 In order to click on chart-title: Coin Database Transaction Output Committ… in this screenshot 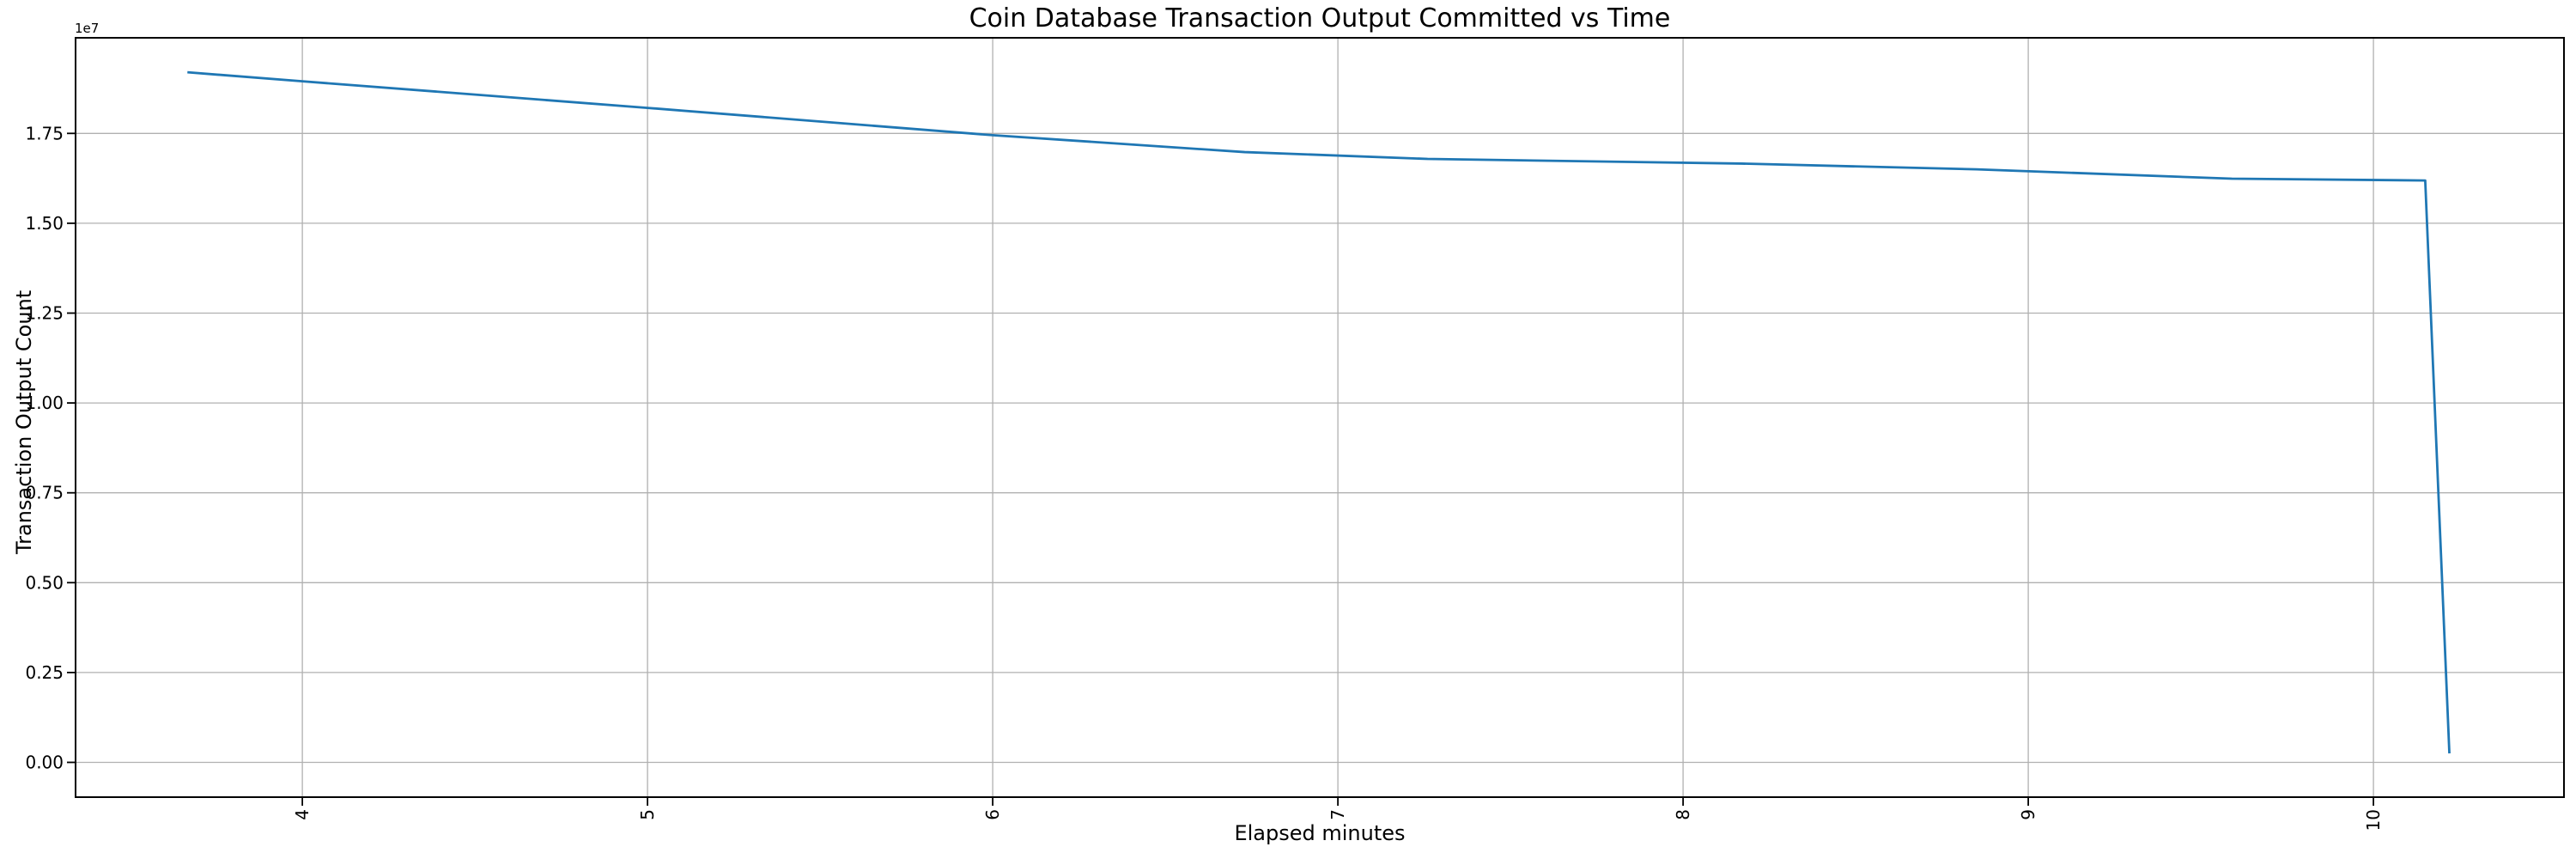, I will do `click(1320, 19)`.